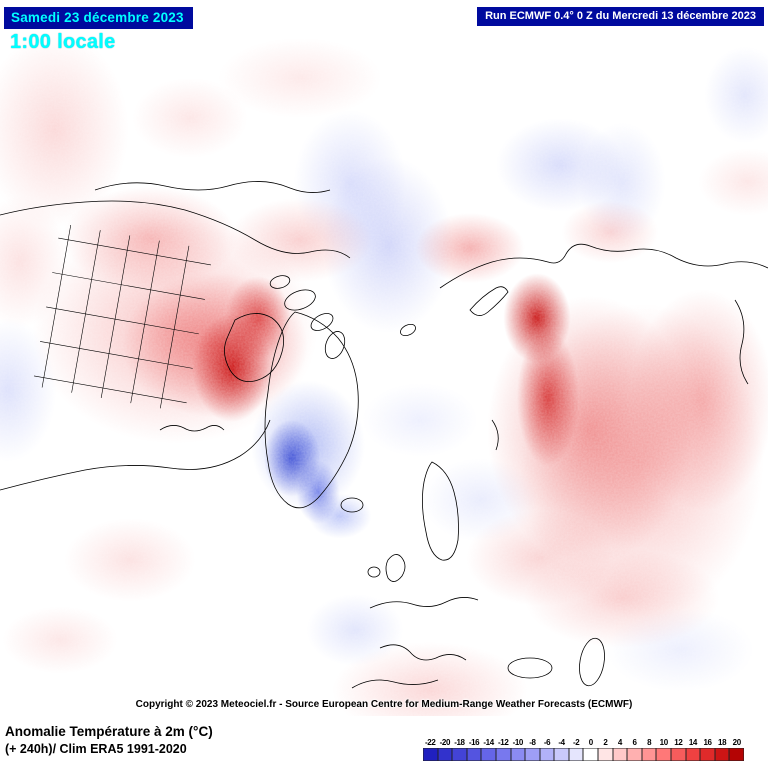  I want to click on legend-tick-label: 6, so click(634, 742).